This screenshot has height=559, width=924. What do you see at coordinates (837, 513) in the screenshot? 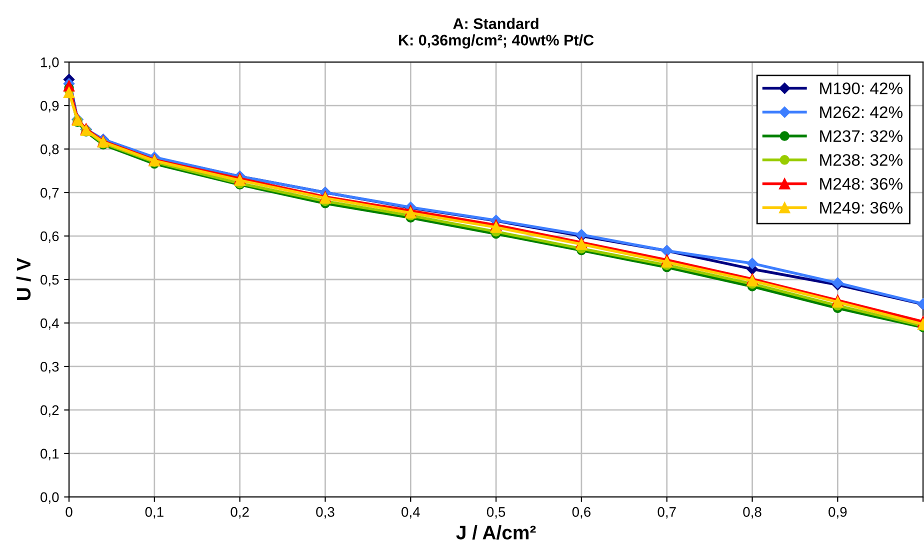
I see `x-tick-label: 0,9` at bounding box center [837, 513].